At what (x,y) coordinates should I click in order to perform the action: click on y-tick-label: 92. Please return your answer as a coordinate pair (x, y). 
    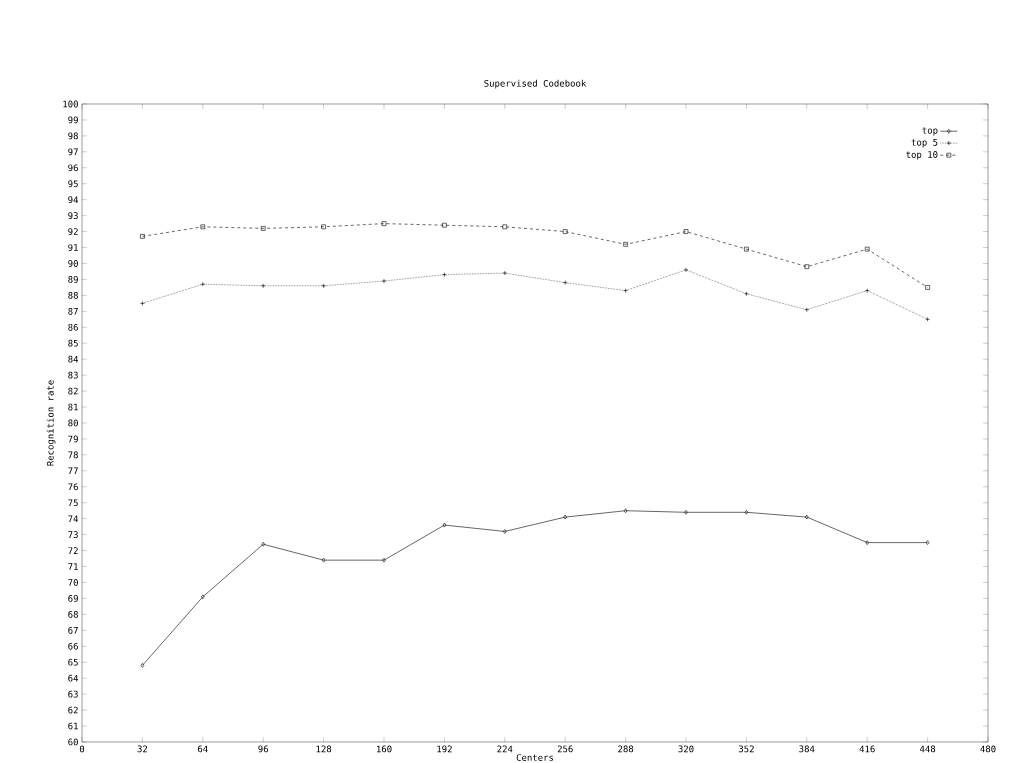
    Looking at the image, I should click on (73, 231).